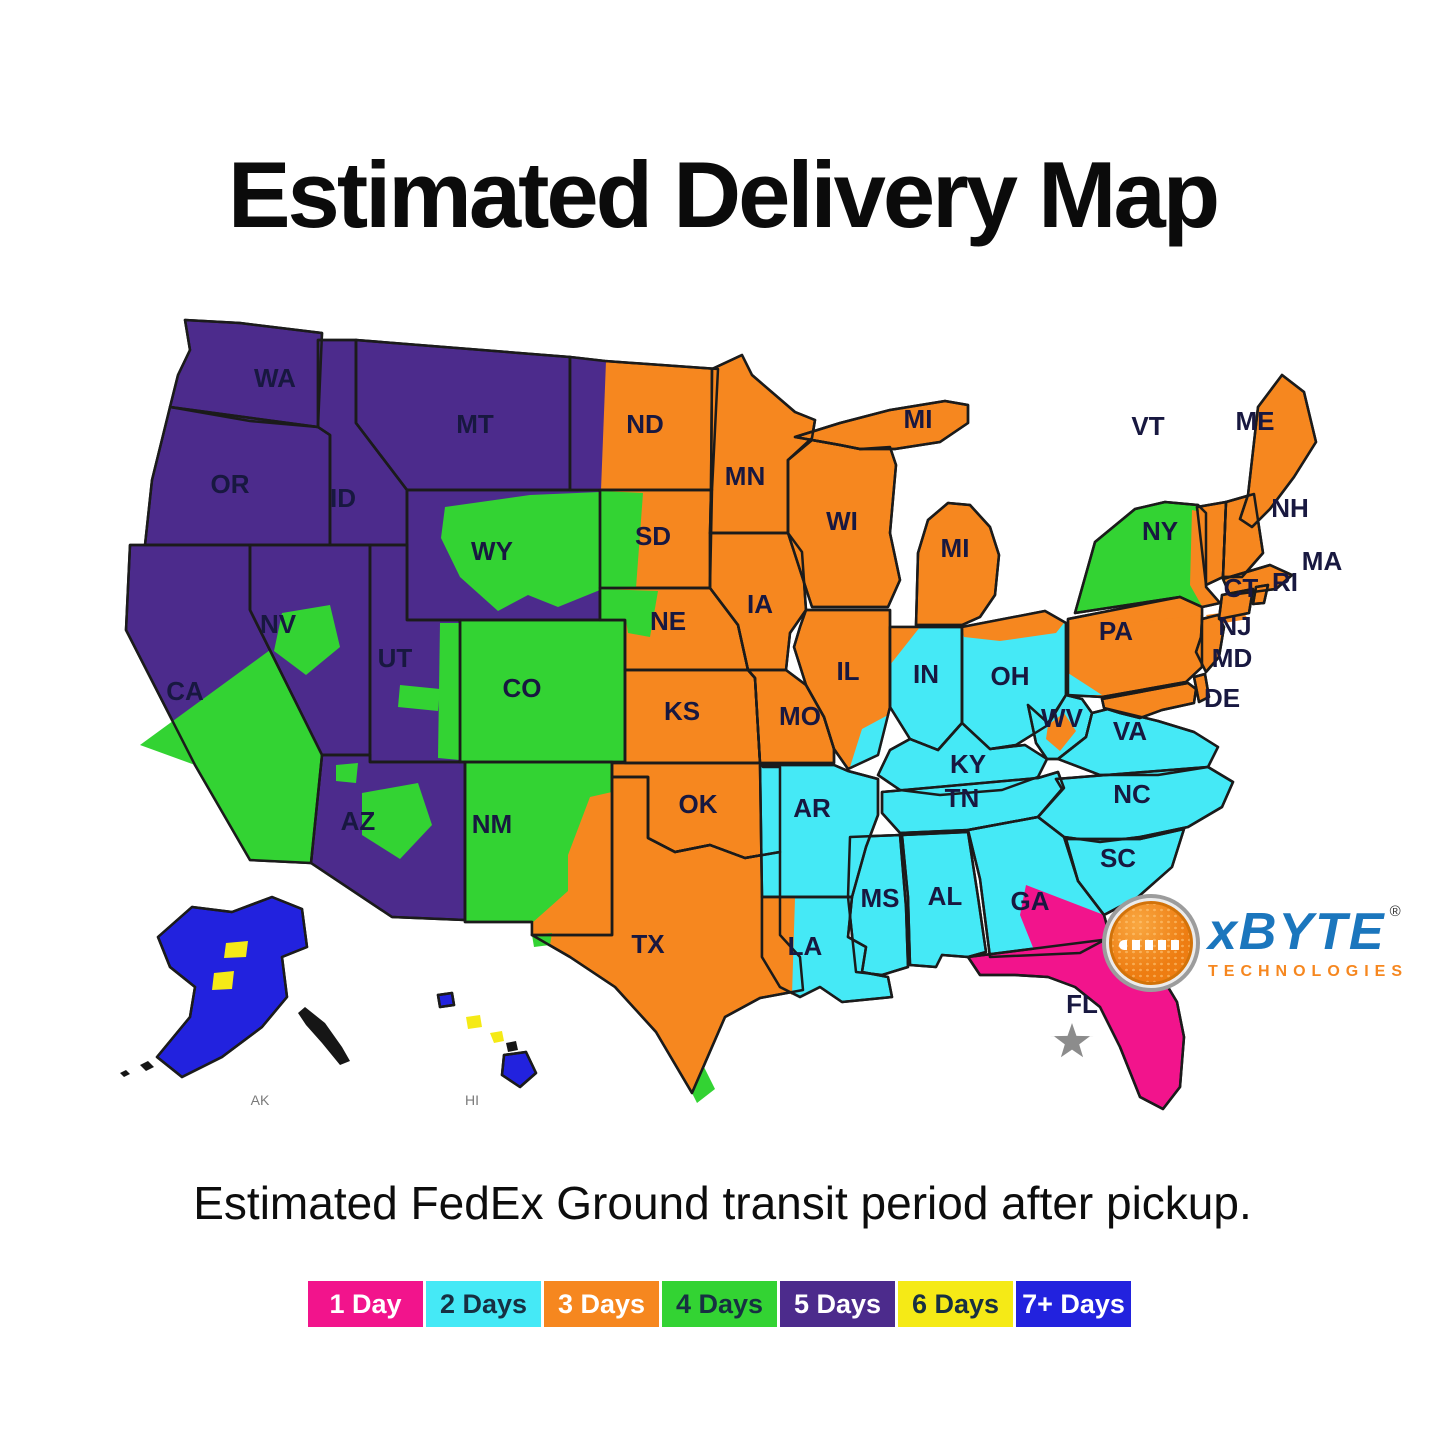 Image resolution: width=1445 pixels, height=1445 pixels. Describe the element at coordinates (648, 944) in the screenshot. I see `state-label-tx: TX` at that location.